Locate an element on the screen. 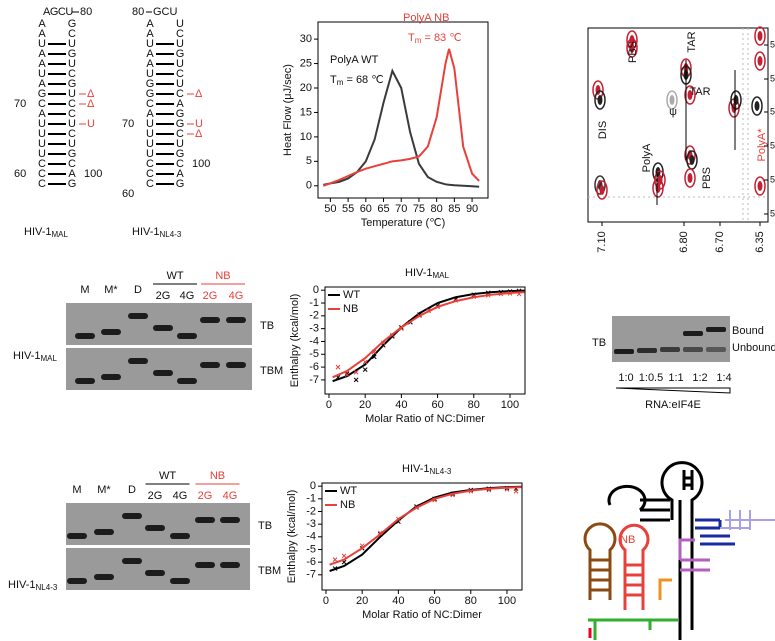 This screenshot has height=641, width=775. annotation-tm: Tm = 68 ℃ is located at coordinates (357, 80).